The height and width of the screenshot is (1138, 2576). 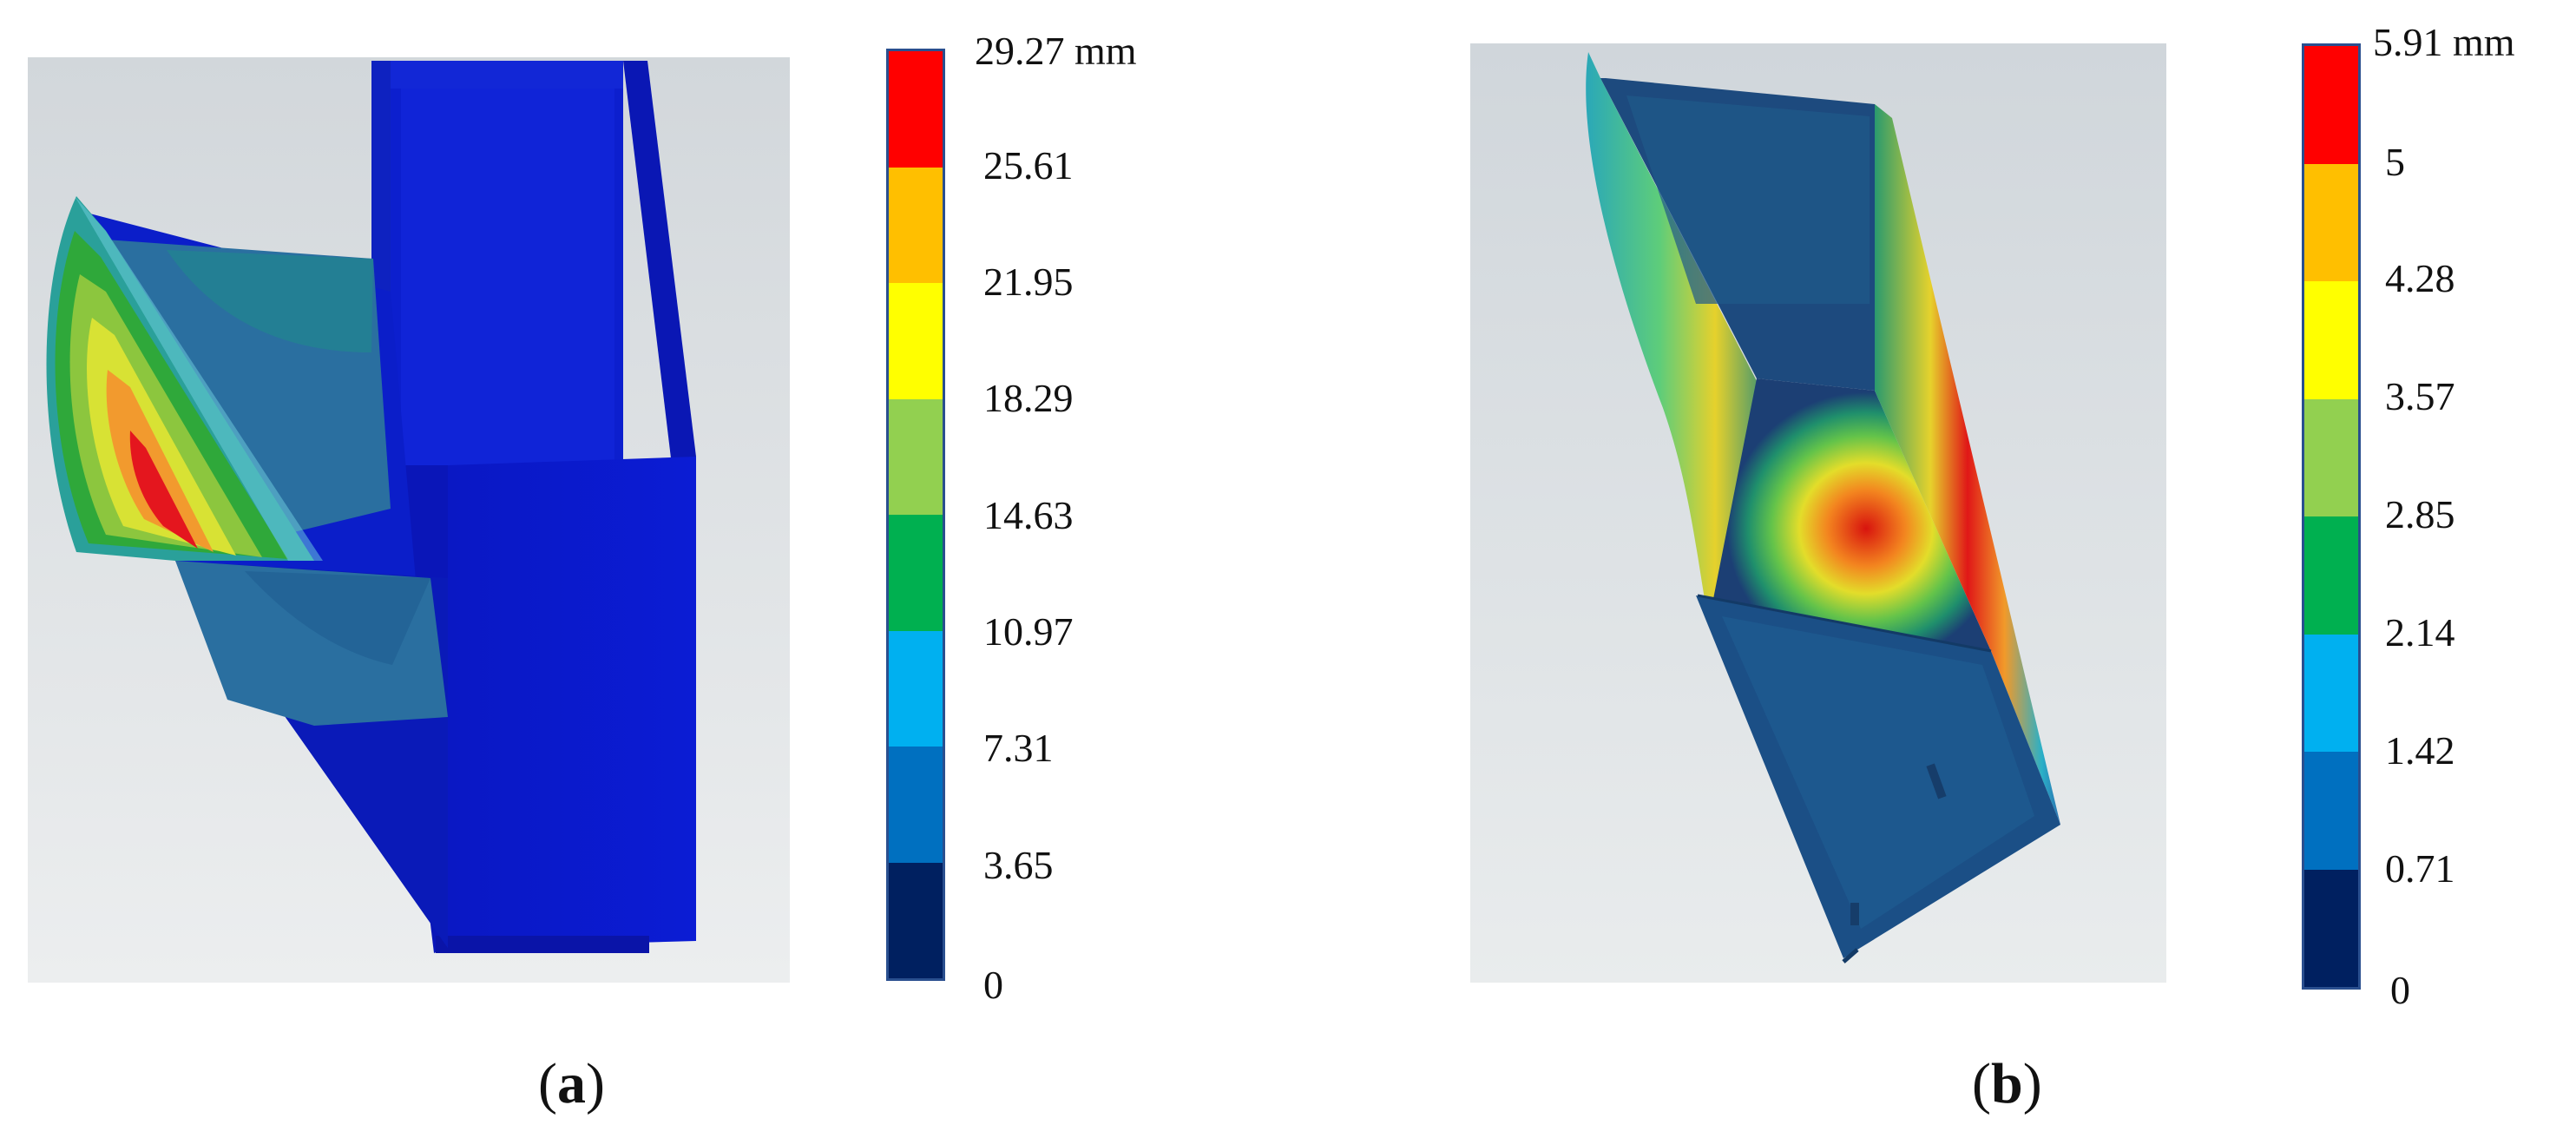 What do you see at coordinates (595, 1083) in the screenshot?
I see `panel-a-label-close: )` at bounding box center [595, 1083].